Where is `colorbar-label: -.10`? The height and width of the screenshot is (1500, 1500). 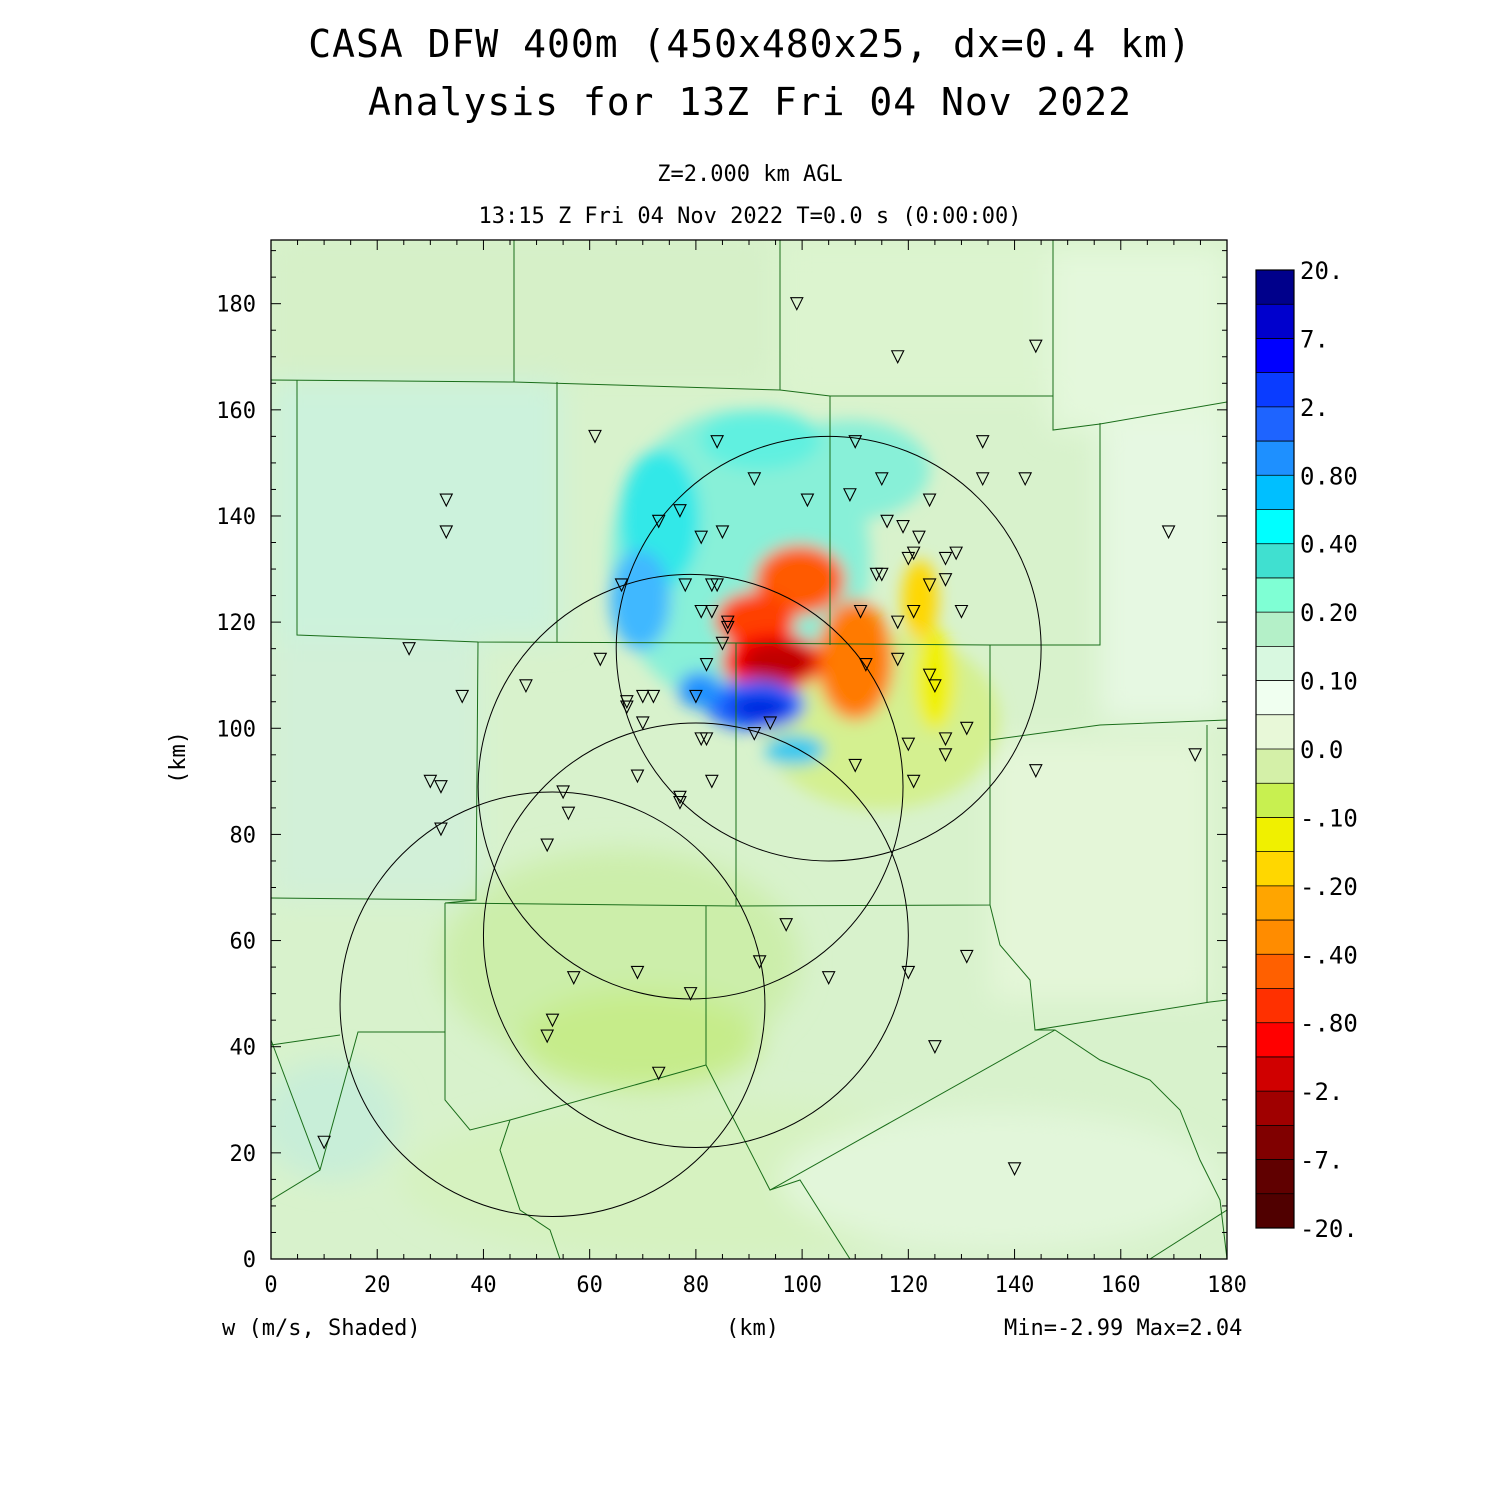
colorbar-label: -.10 is located at coordinates (1329, 818).